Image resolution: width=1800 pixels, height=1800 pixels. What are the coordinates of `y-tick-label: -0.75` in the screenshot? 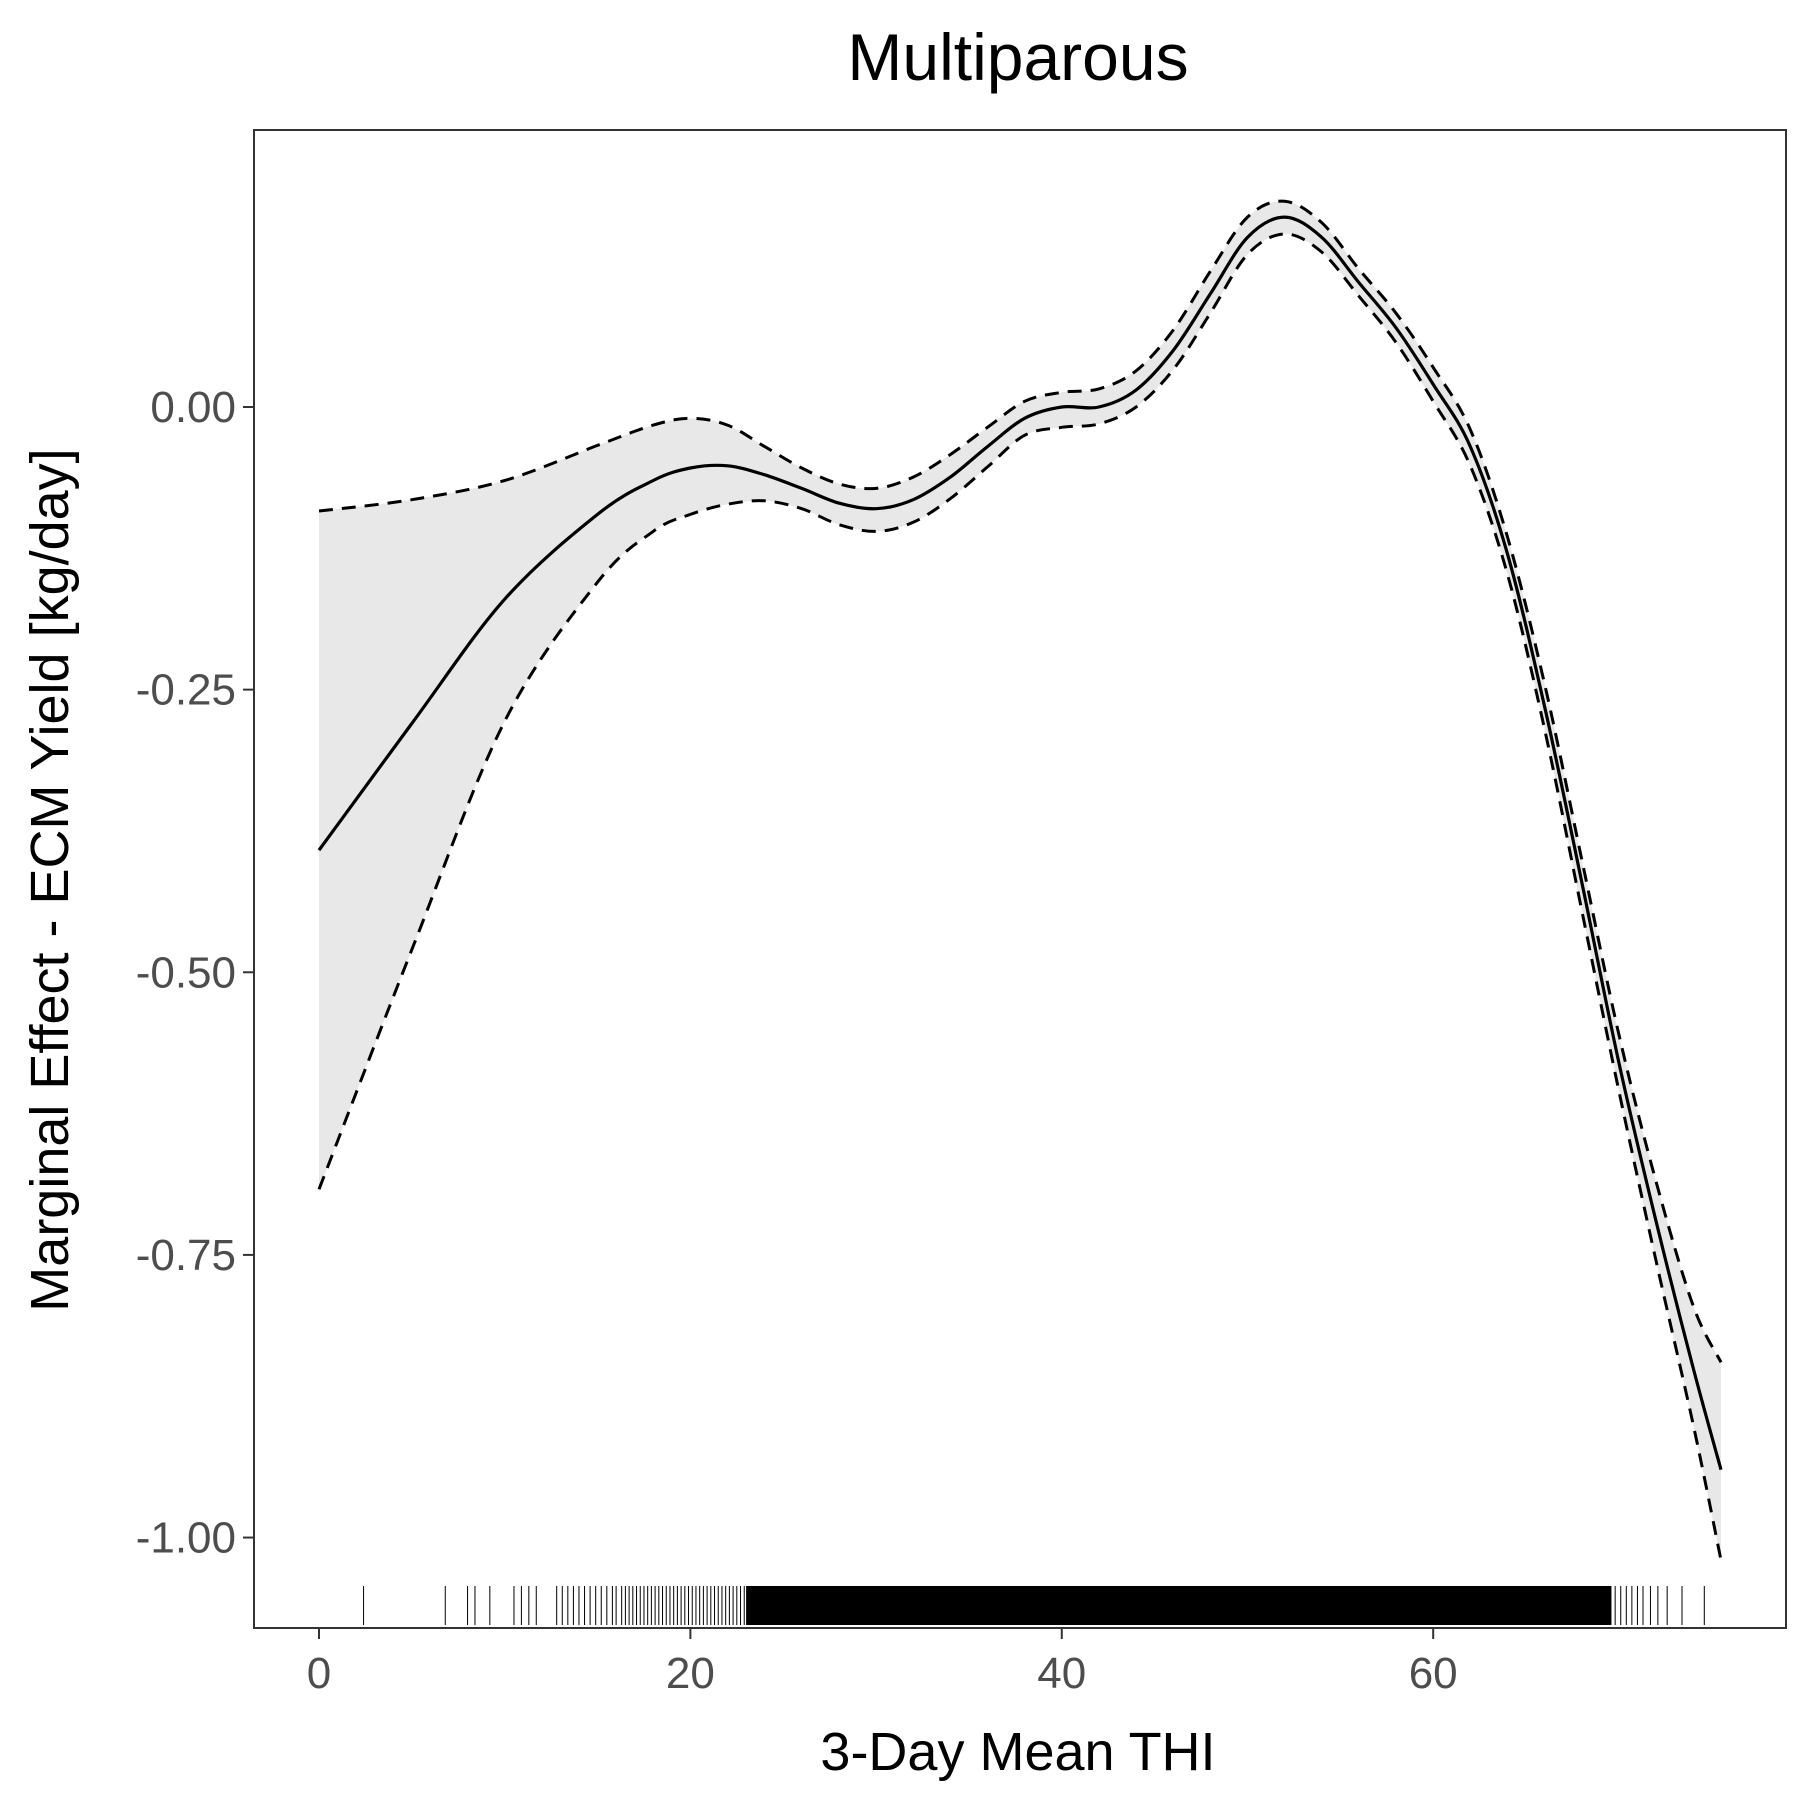 It's located at (186, 1255).